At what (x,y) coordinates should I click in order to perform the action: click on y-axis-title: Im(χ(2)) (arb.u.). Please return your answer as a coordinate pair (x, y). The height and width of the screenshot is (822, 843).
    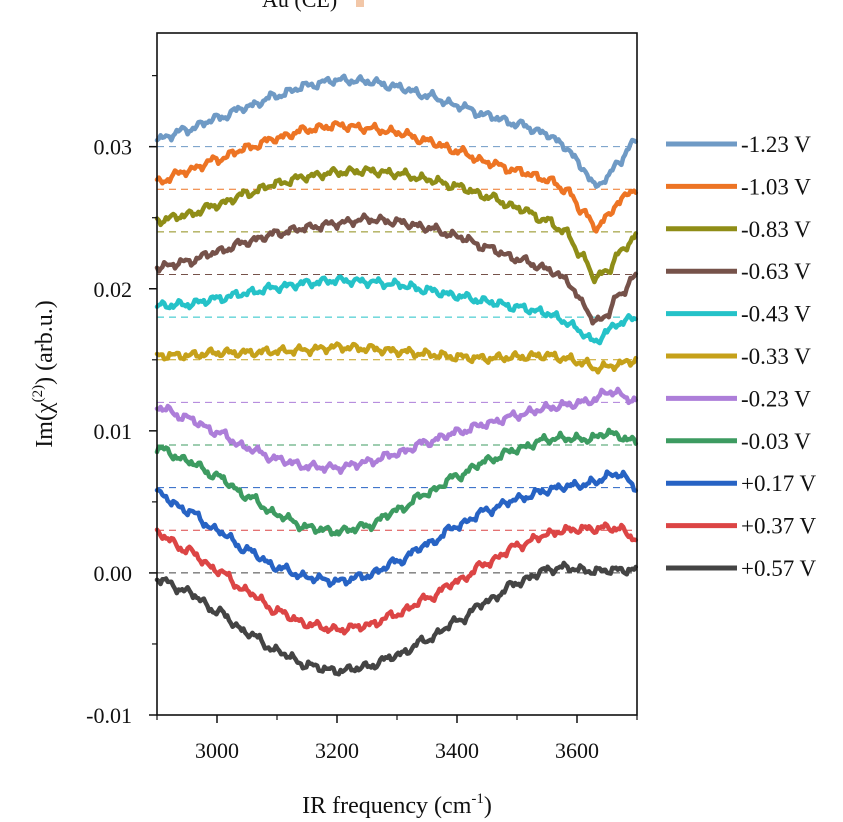
    Looking at the image, I should click on (44, 373).